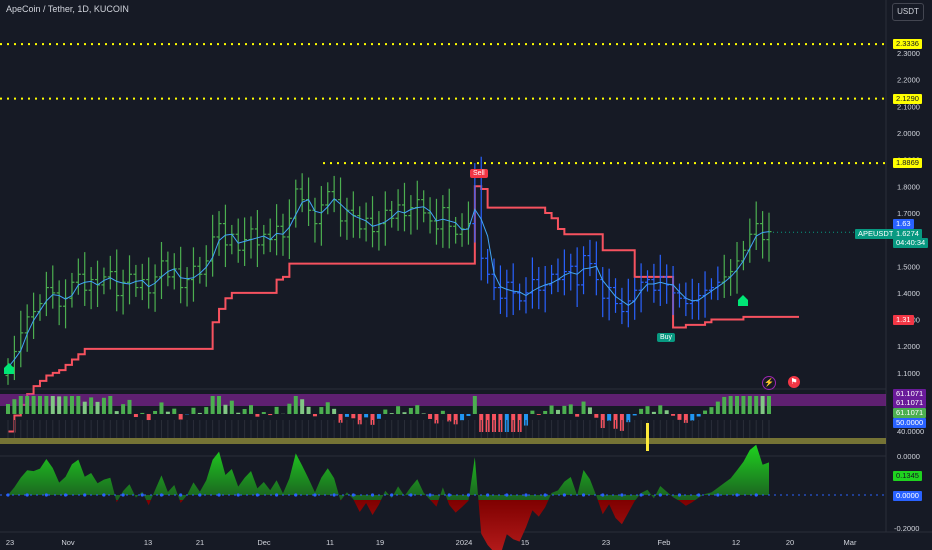  What do you see at coordinates (148, 542) in the screenshot?
I see `time-tick-label: 13` at bounding box center [148, 542].